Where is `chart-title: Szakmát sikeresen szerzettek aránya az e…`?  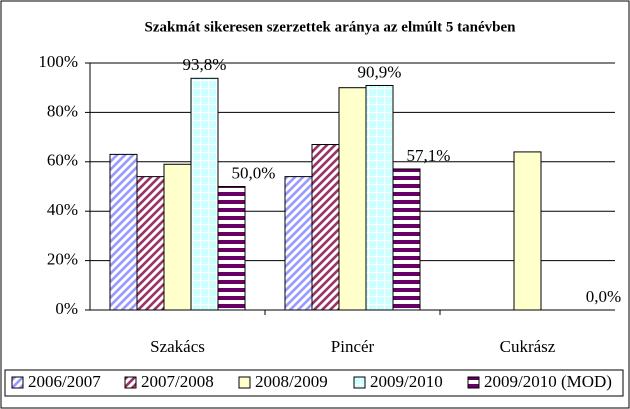
chart-title: Szakmát sikeresen szerzettek aránya az e… is located at coordinates (331, 27).